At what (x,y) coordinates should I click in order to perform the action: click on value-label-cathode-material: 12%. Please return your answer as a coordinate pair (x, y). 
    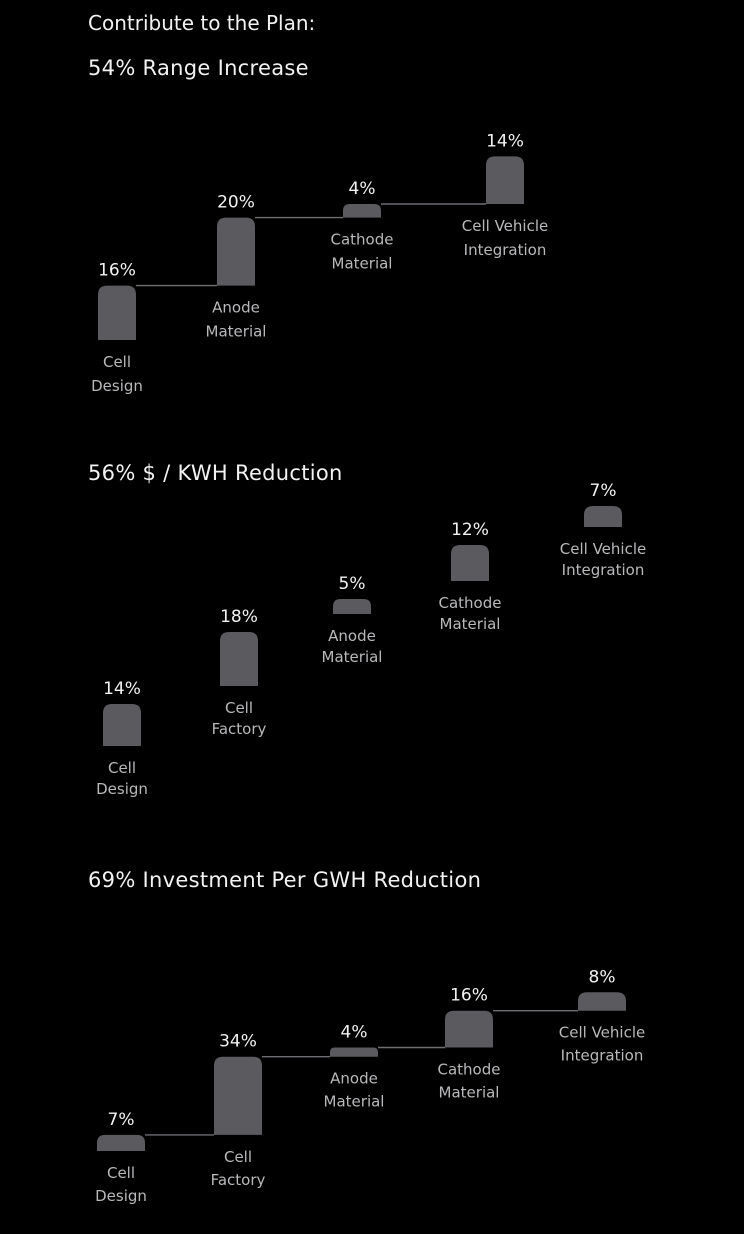
    Looking at the image, I should click on (470, 530).